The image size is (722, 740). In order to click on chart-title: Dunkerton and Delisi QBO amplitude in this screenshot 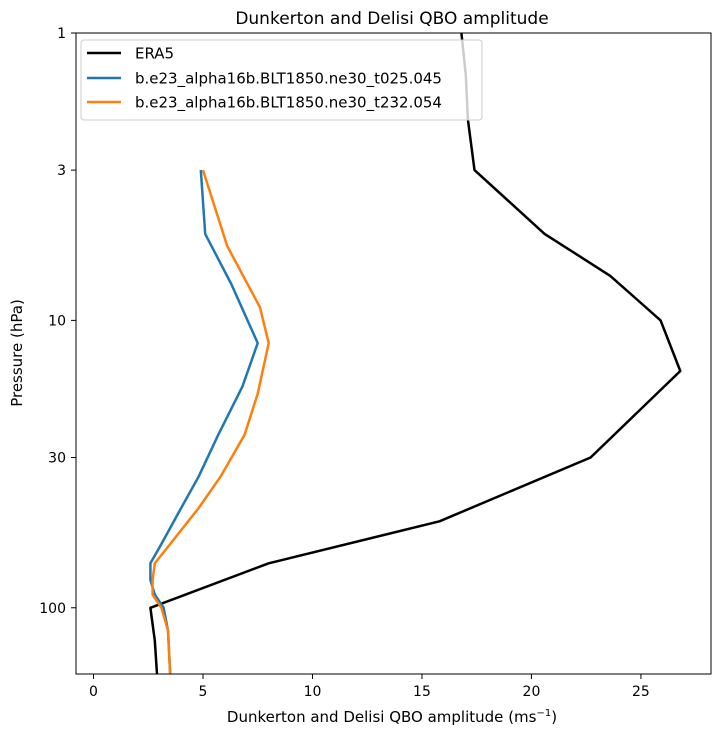, I will do `click(391, 19)`.